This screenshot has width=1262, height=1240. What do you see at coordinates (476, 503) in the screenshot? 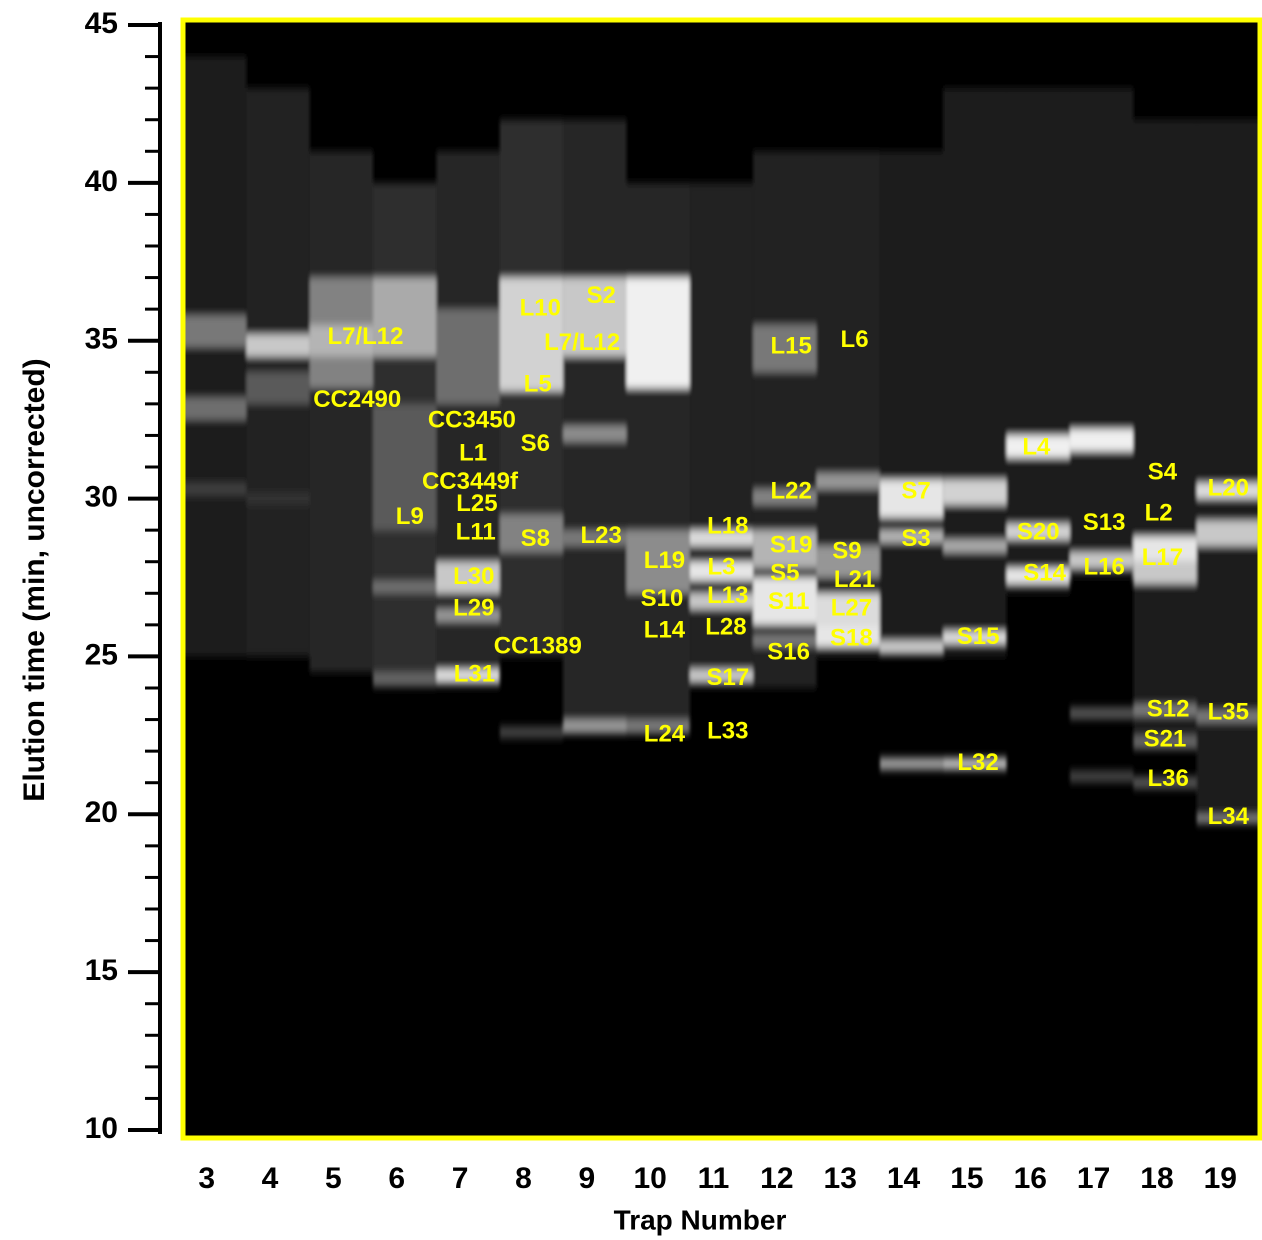
I see `annotation: L25` at bounding box center [476, 503].